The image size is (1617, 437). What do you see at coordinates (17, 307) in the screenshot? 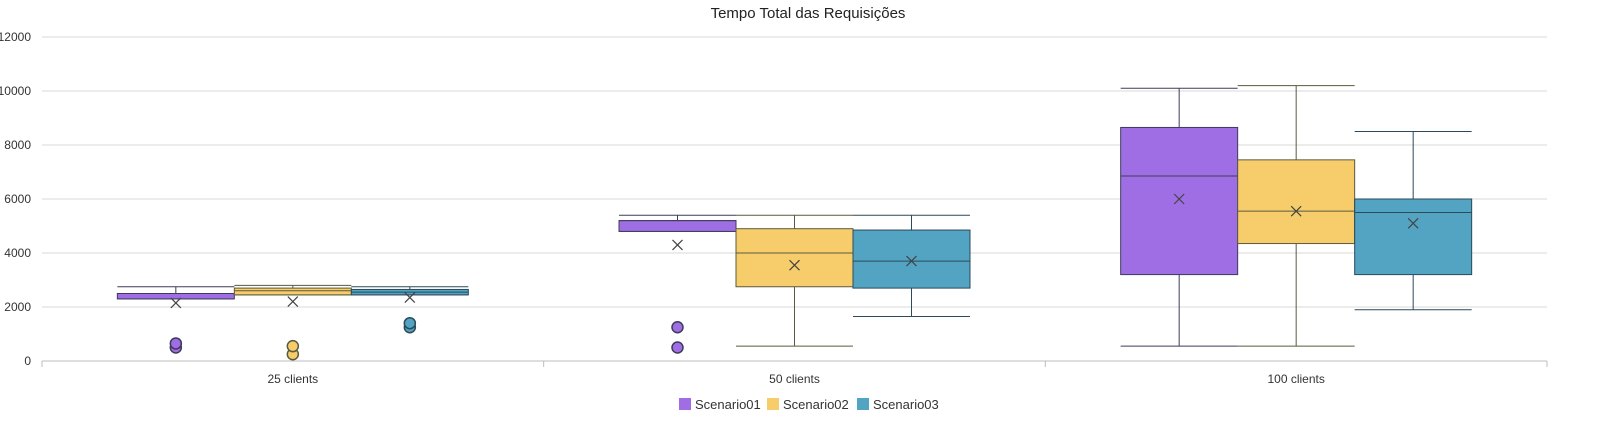
I see `y-tick-label: 2000` at bounding box center [17, 307].